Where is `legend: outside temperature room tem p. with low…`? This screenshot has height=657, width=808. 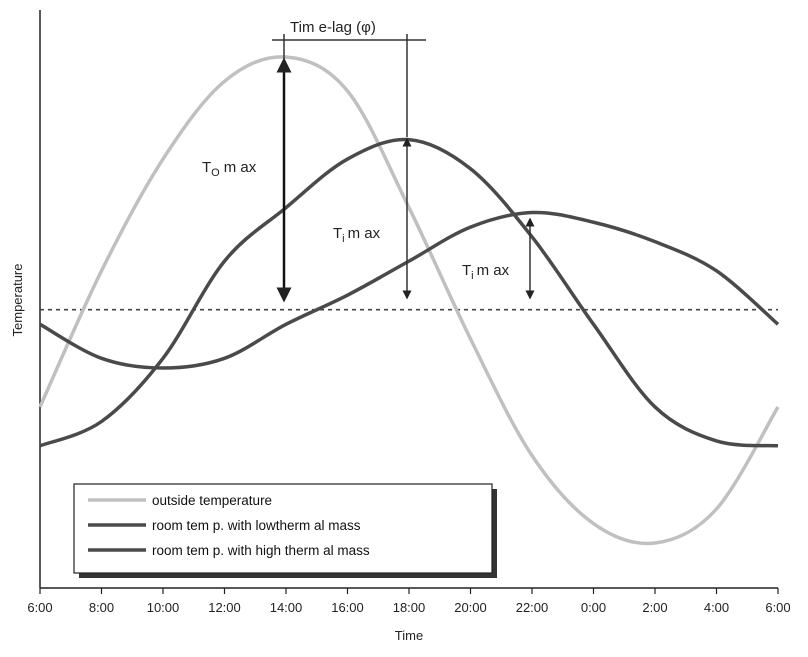 legend: outside temperature room tem p. with low… is located at coordinates (285, 530).